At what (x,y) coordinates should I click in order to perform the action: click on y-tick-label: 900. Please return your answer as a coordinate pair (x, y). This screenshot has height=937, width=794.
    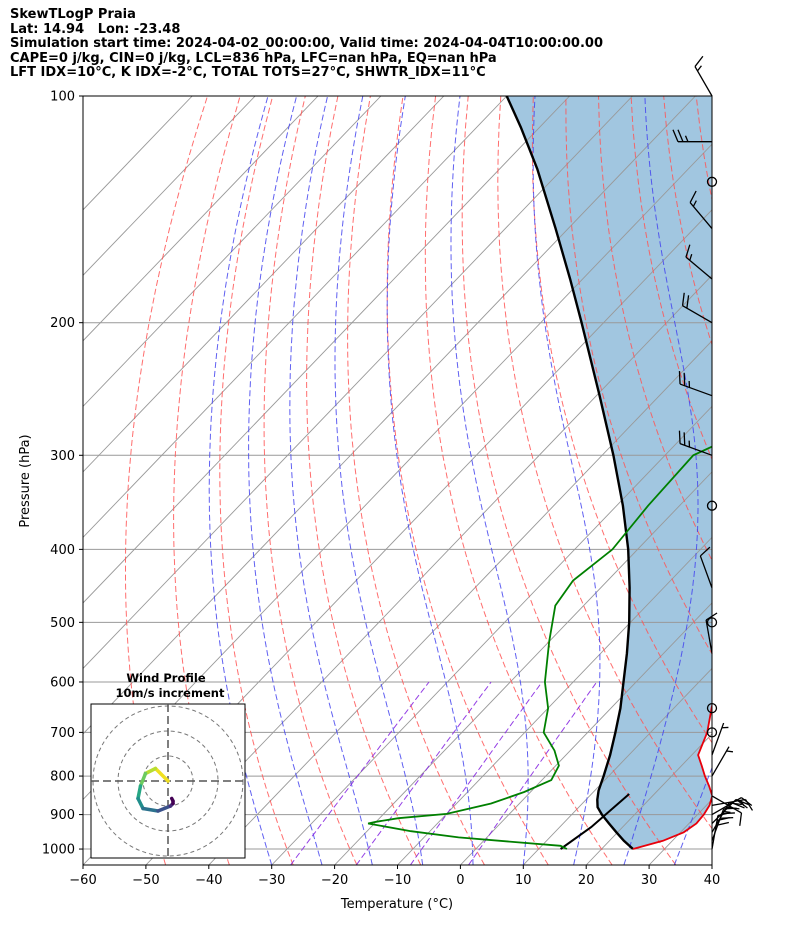
    Looking at the image, I should click on (62, 815).